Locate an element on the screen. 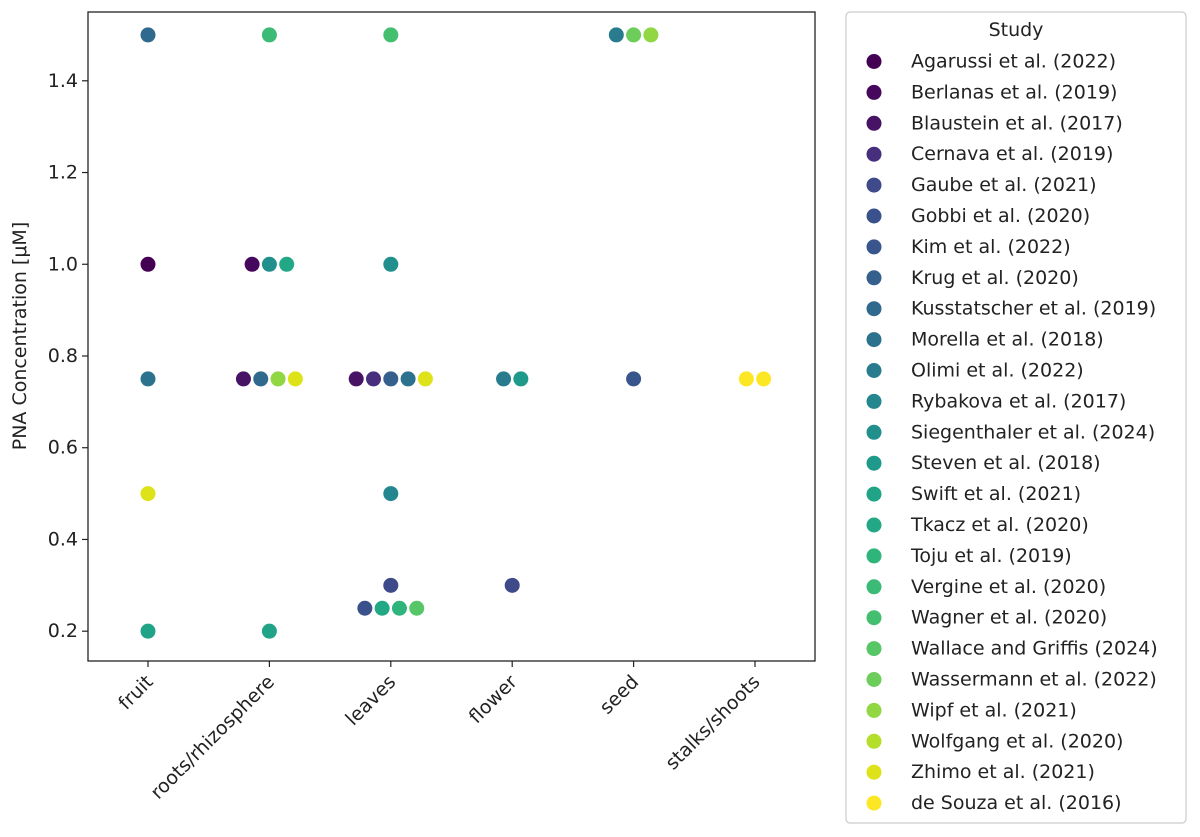 The image size is (1200, 837). y-tick-label: 0.2 is located at coordinates (63, 631).